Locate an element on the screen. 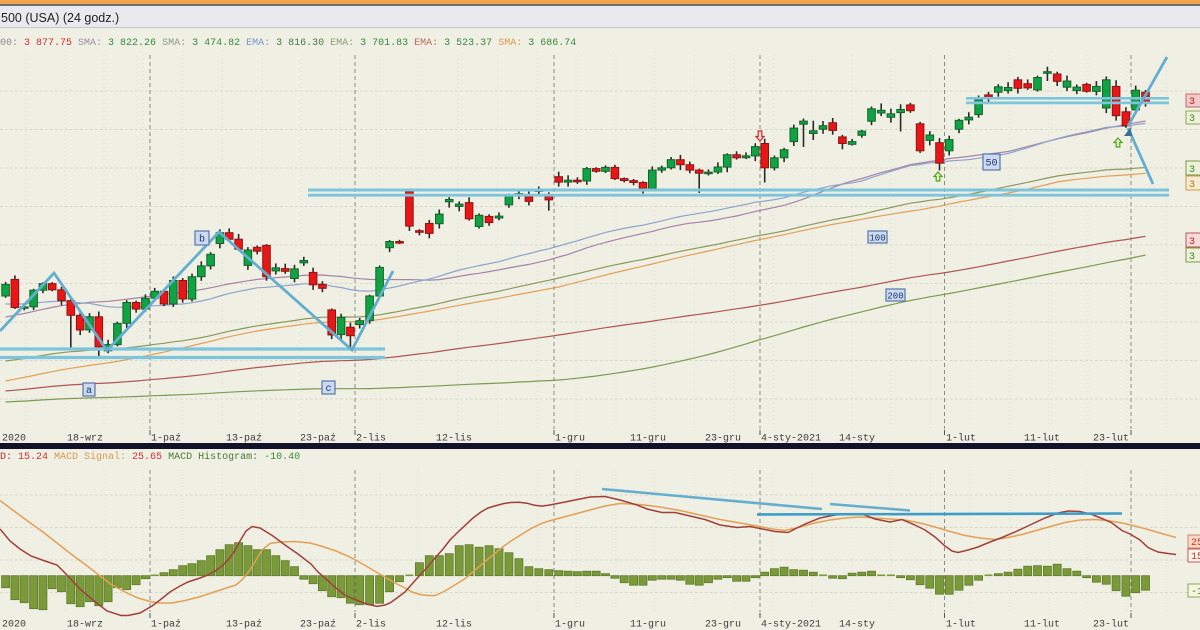 Image resolution: width=1200 pixels, height=630 pixels. svg-text: 50 is located at coordinates (991, 164).